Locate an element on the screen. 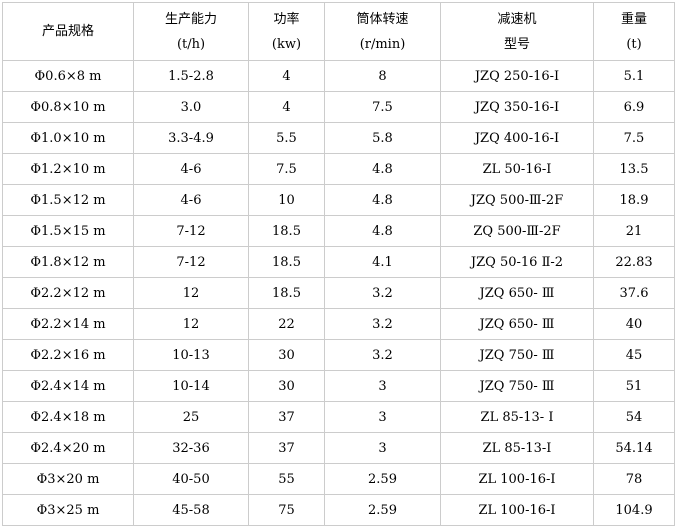 Image resolution: width=681 pixels, height=528 pixels. table-row: Φ1.5×15 m 7-12 18.5 4.8 ZQ 500-Ⅲ-2F 21 is located at coordinates (338, 231).